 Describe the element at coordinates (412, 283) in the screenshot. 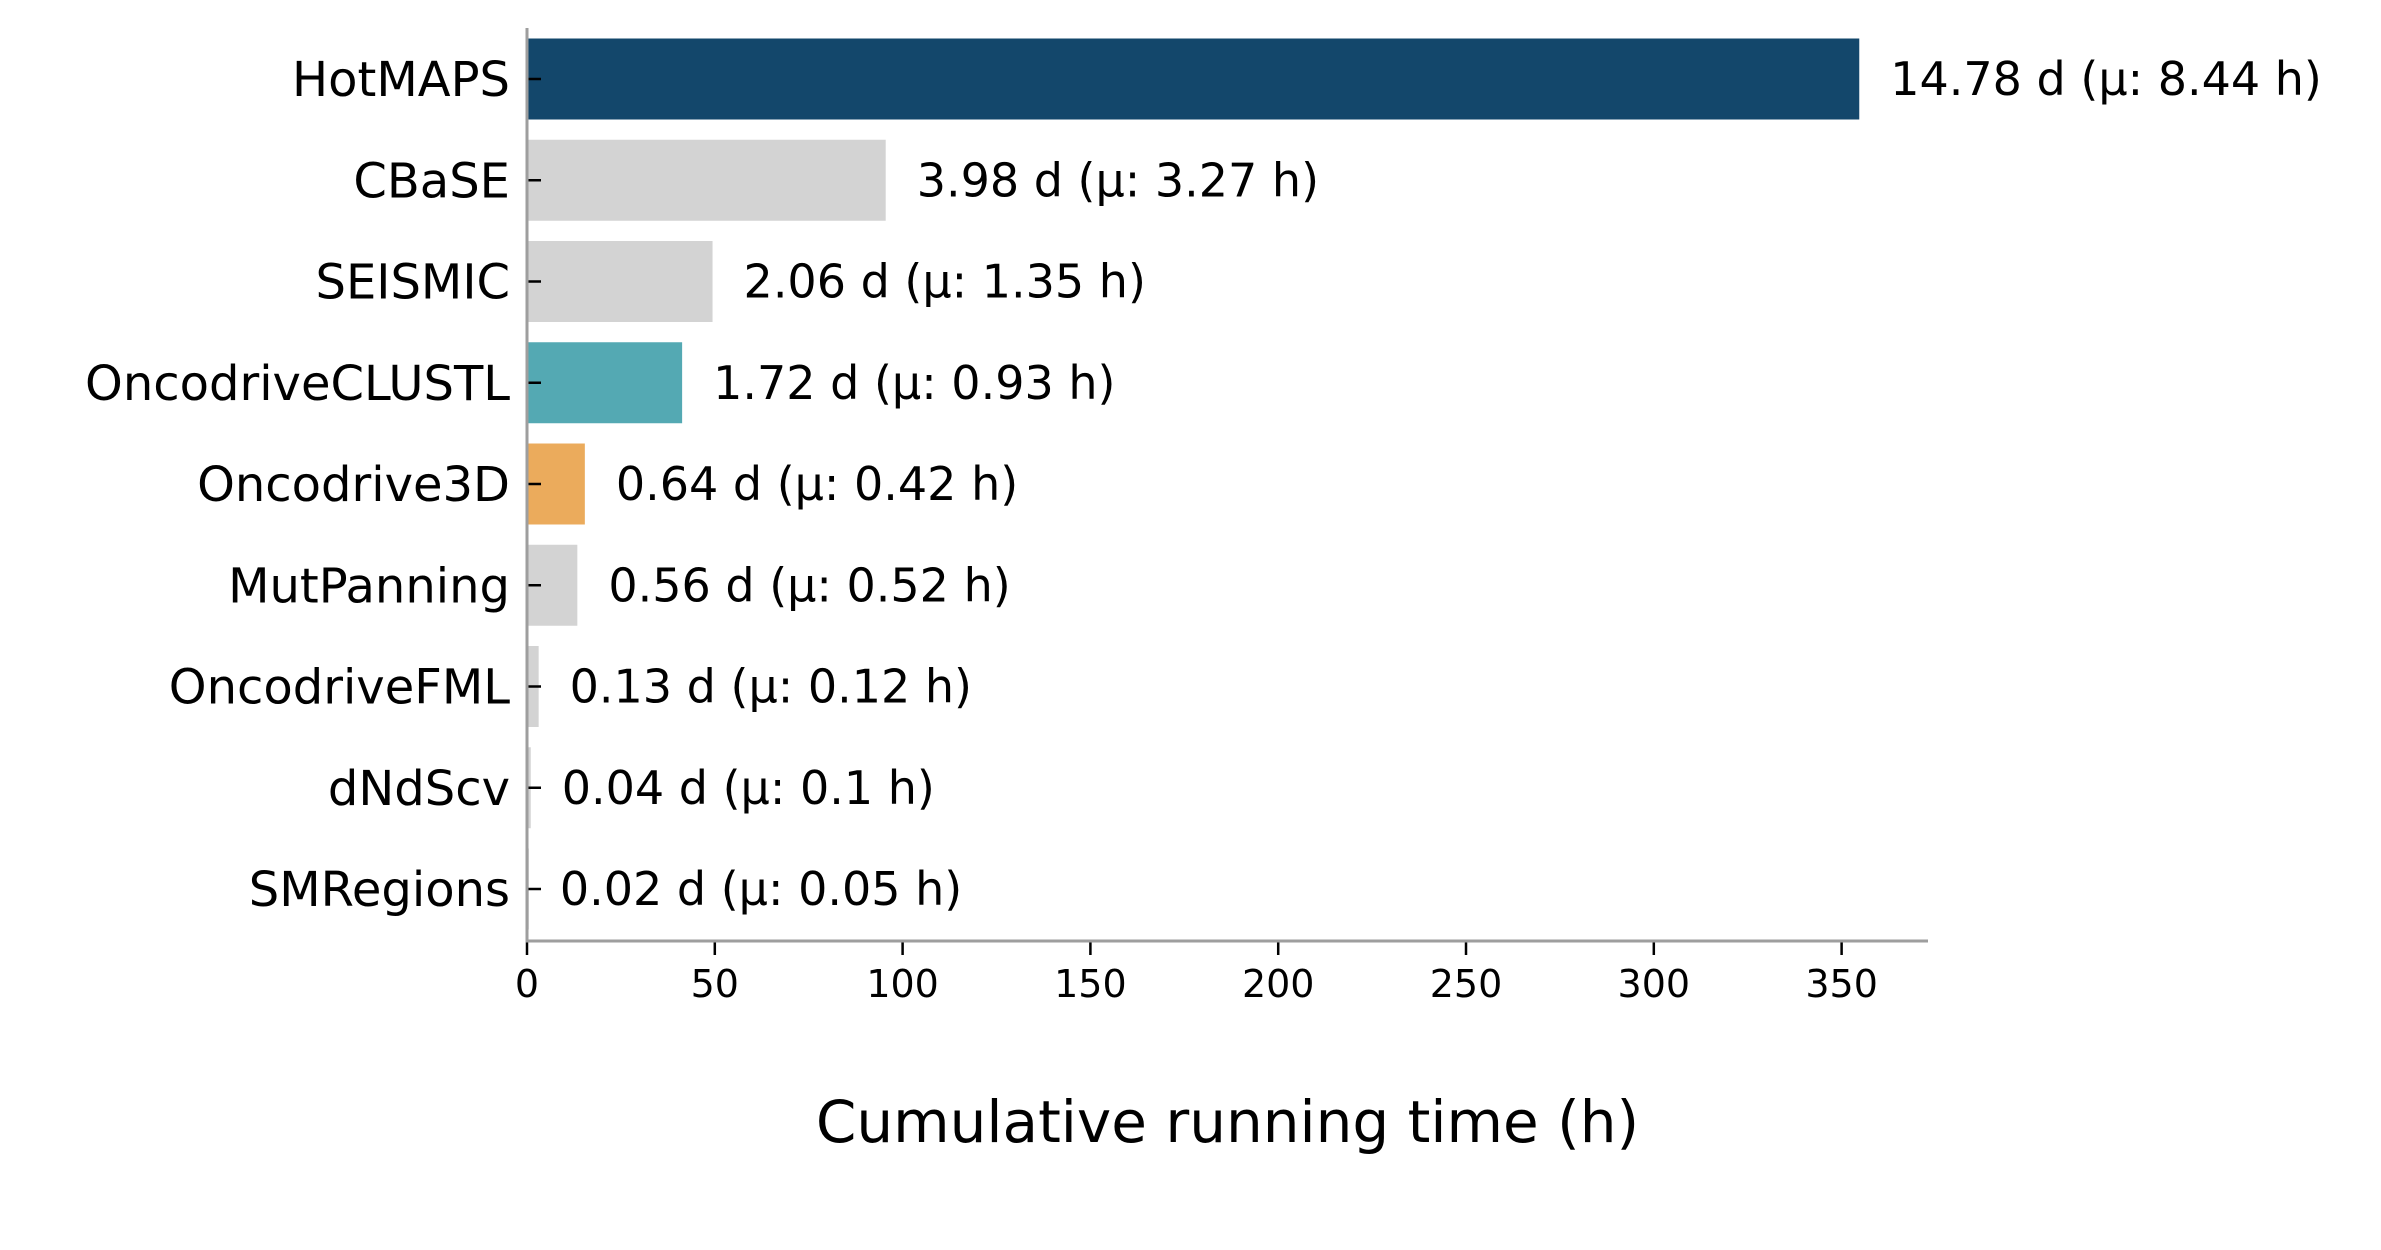

I see `category-label: SEISMIC` at that location.